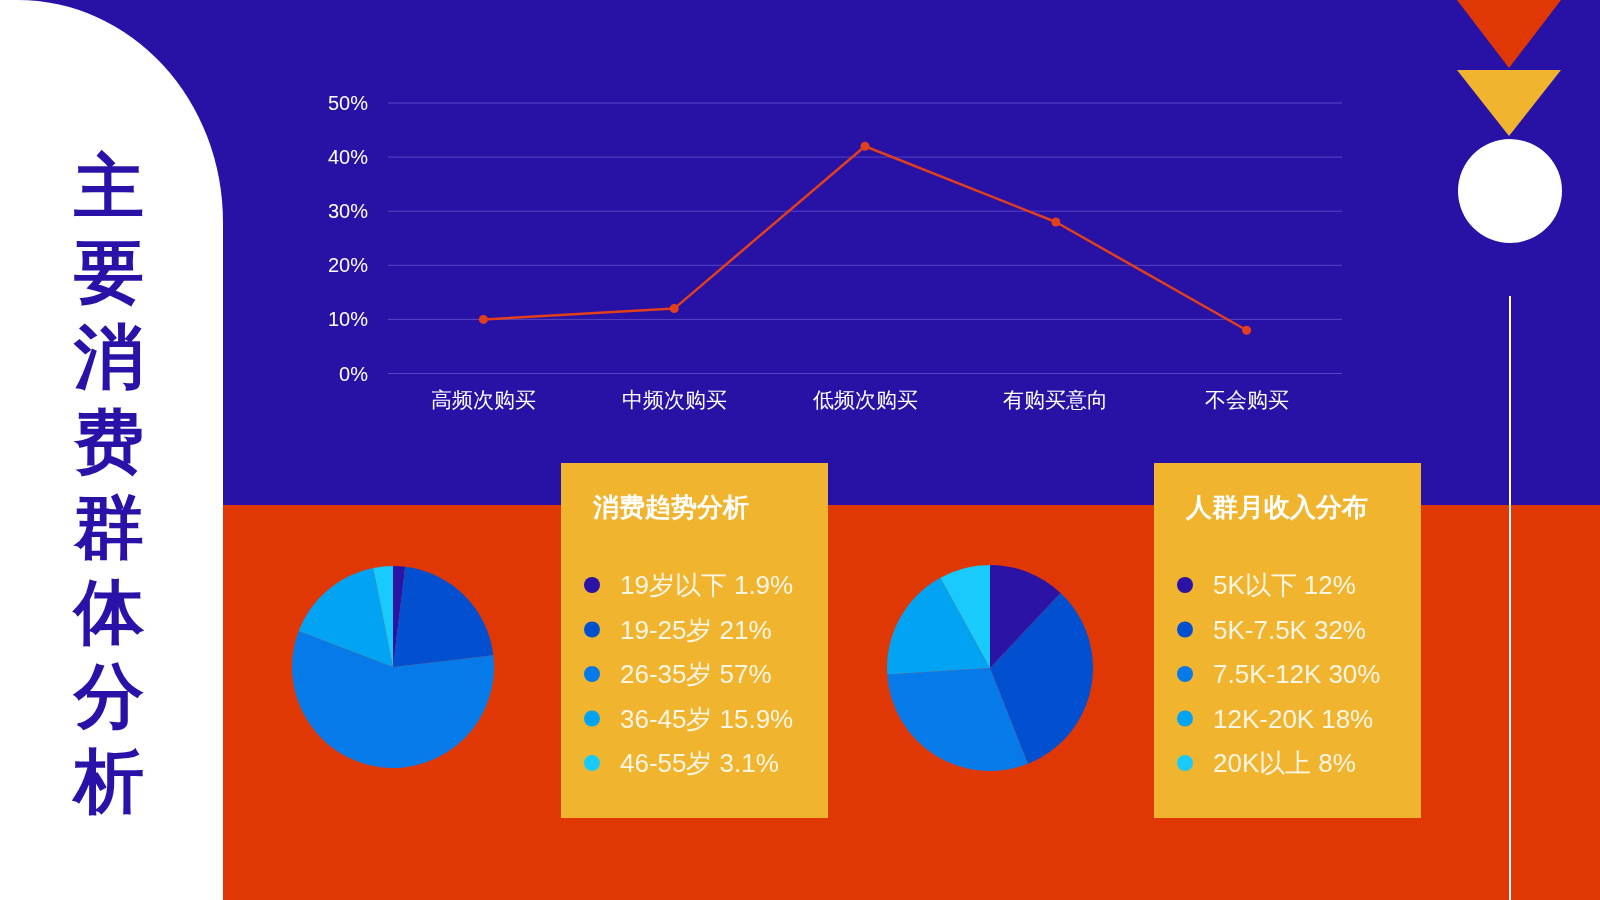 The height and width of the screenshot is (900, 1600). Describe the element at coordinates (1354, 674) in the screenshot. I see `value-label: 30%` at that location.